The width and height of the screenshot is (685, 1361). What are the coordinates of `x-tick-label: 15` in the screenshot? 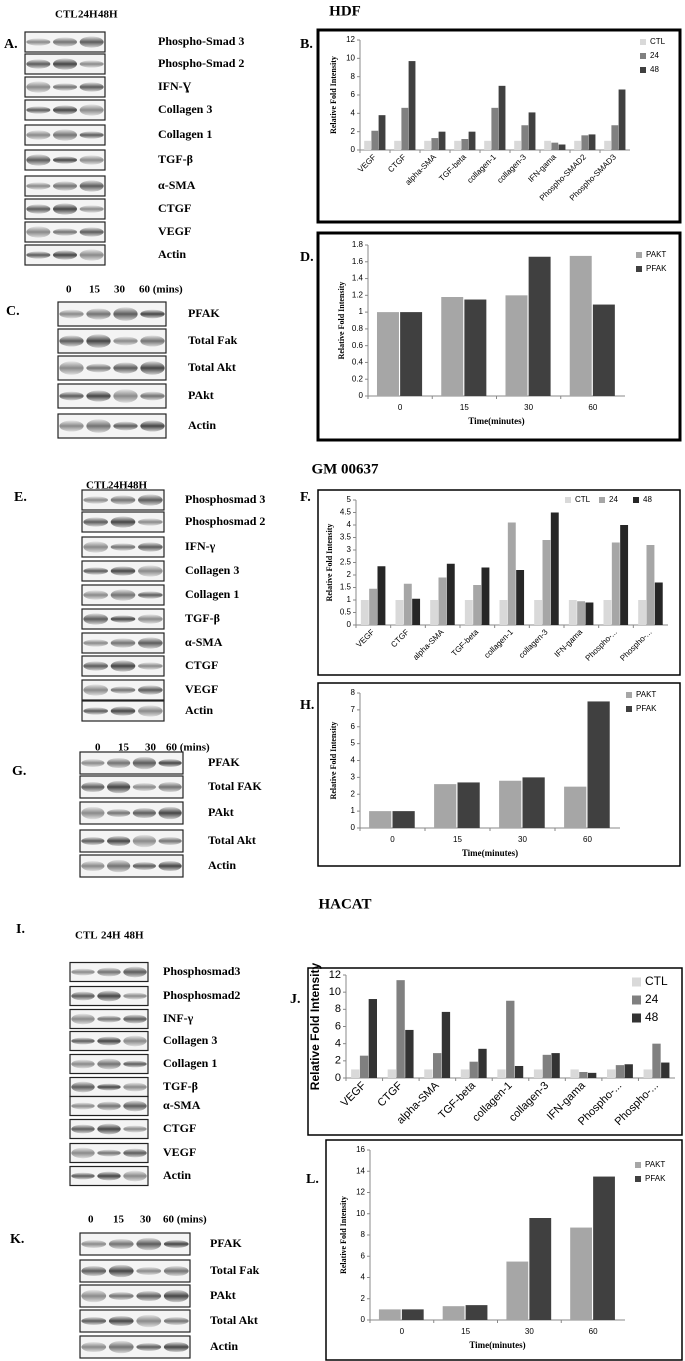 It's located at (457, 839).